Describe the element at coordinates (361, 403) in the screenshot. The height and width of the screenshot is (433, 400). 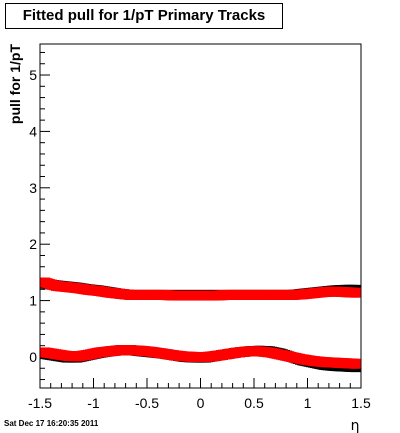
I see `x-tick-label: 1.5` at that location.